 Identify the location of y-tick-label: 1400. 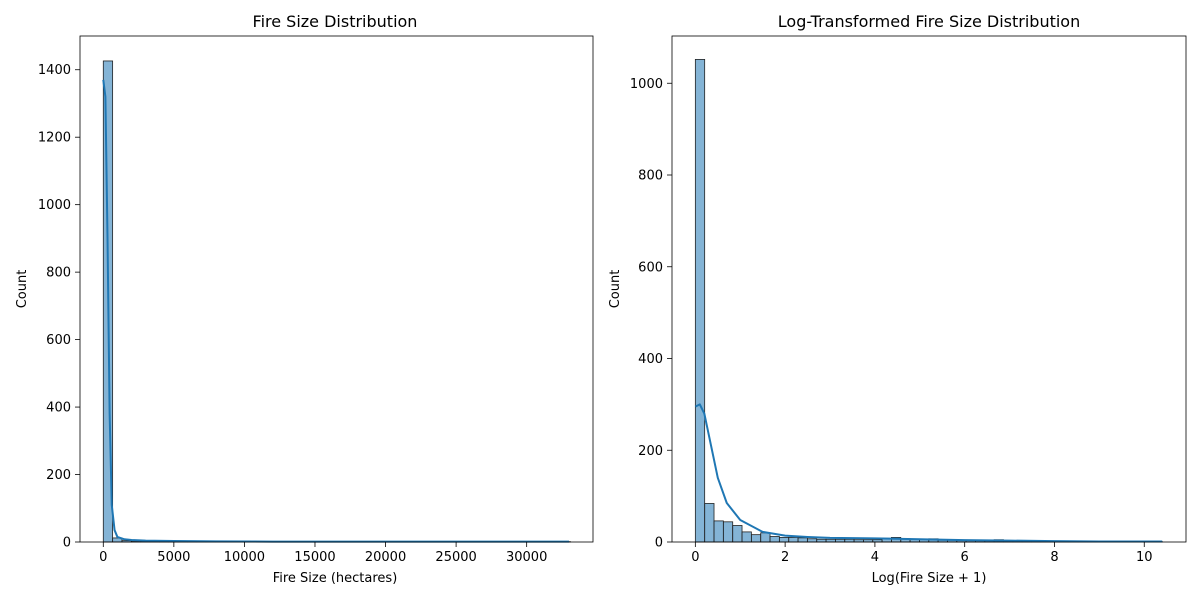
(54, 70).